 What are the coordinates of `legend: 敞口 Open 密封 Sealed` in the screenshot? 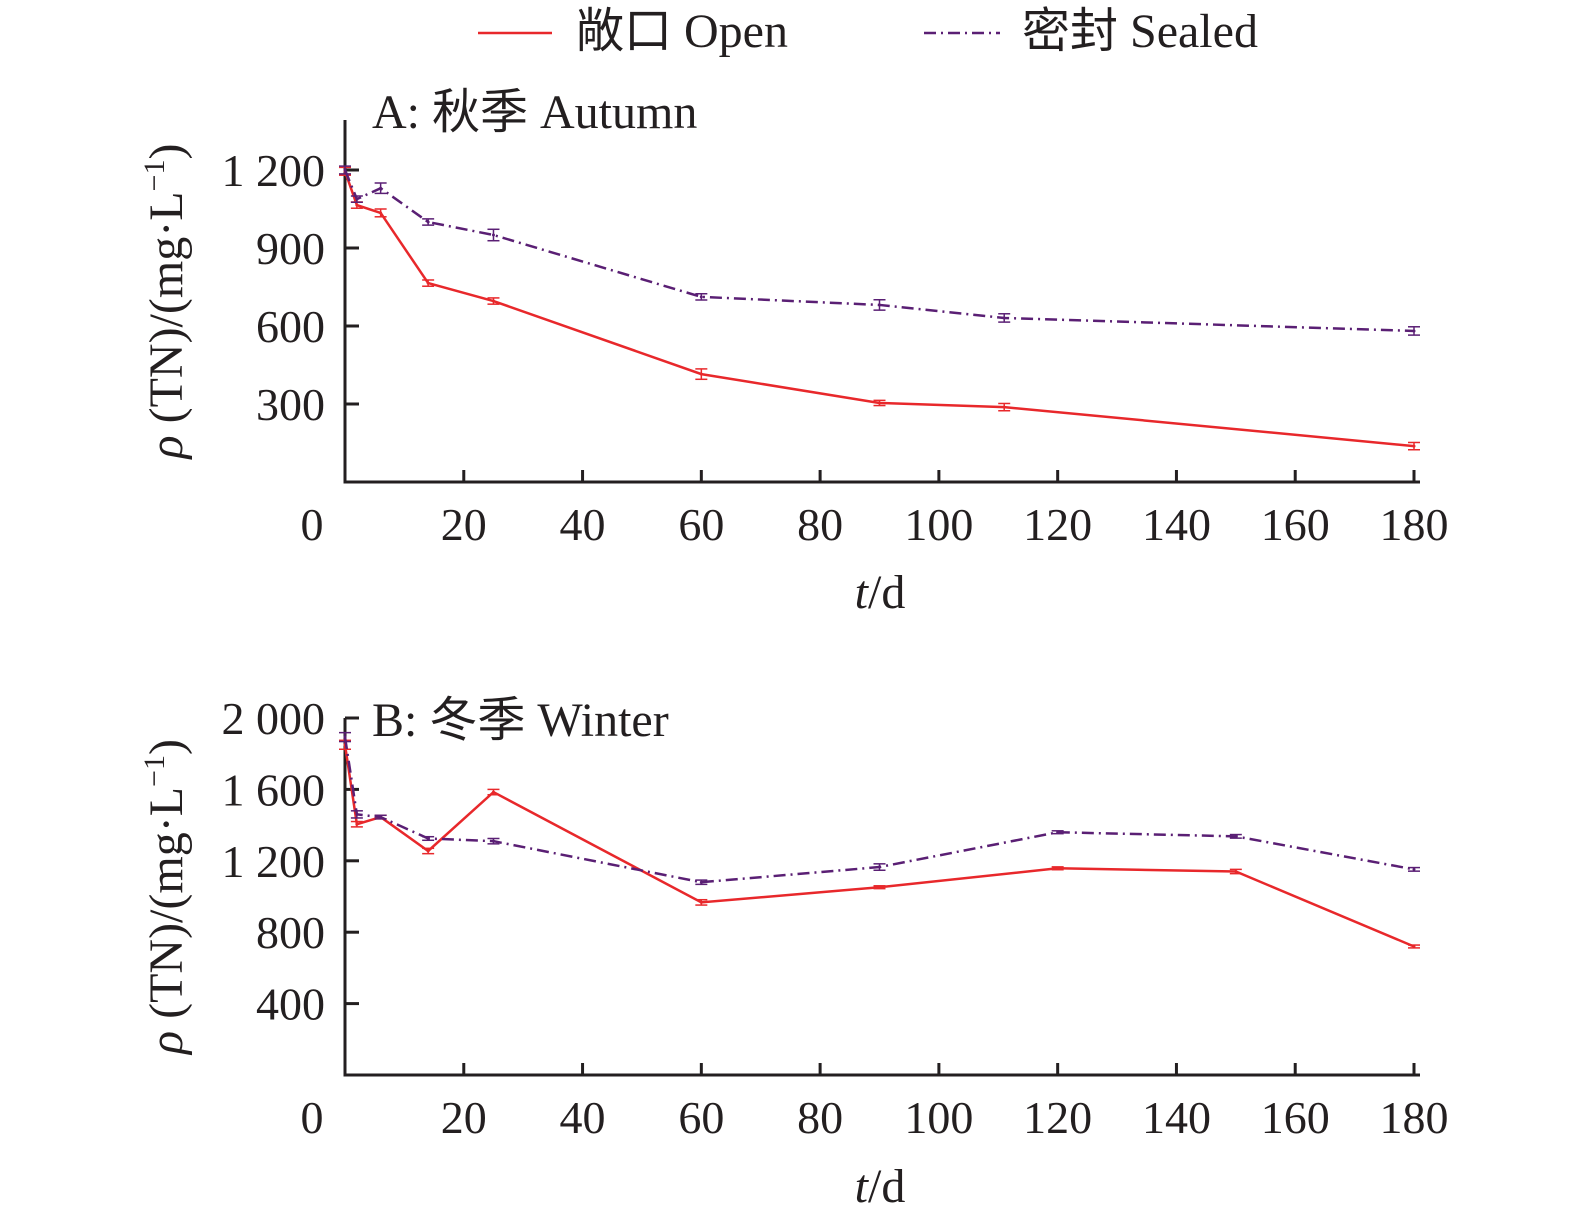 It's located at (868, 31).